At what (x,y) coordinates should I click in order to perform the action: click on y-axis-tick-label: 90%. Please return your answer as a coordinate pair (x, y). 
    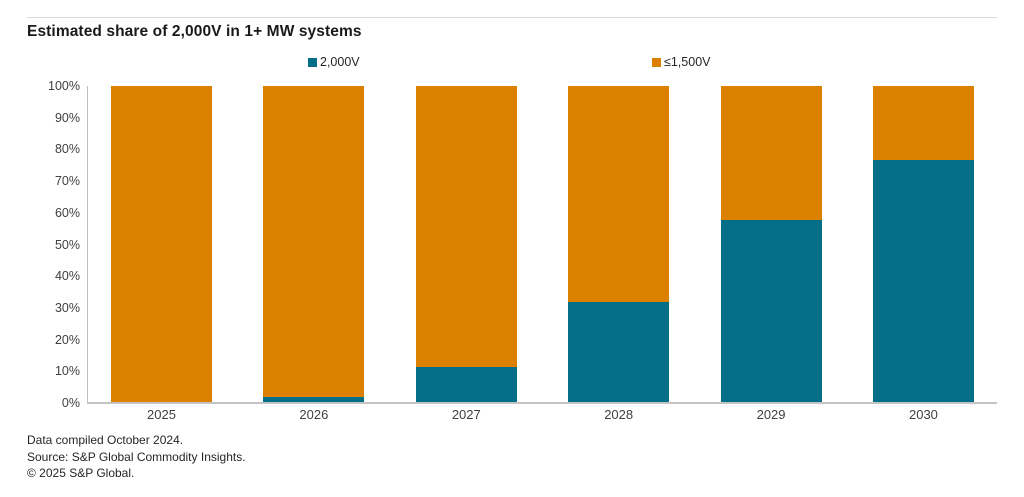
    Looking at the image, I should click on (67, 117).